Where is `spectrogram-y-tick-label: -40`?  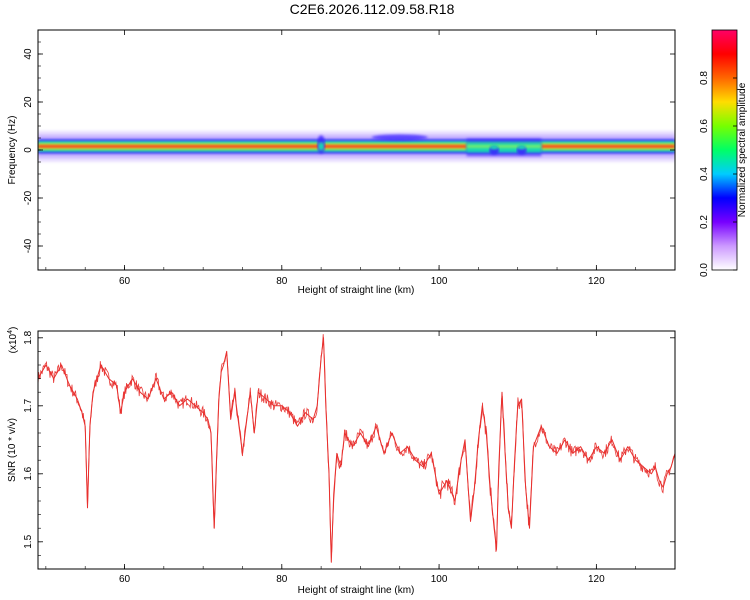
spectrogram-y-tick-label: -40 is located at coordinates (28, 245).